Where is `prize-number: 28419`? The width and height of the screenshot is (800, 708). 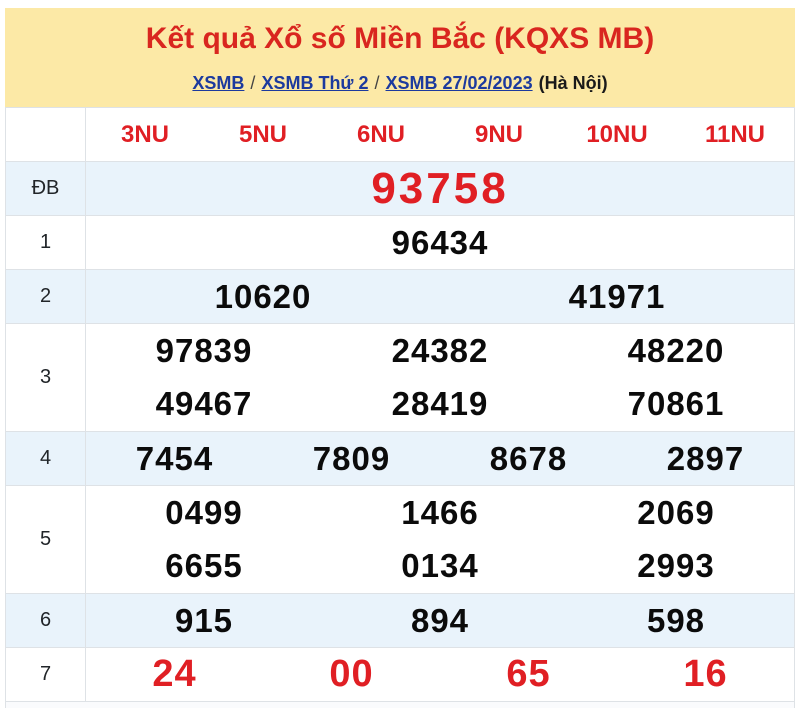
prize-number: 28419 is located at coordinates (440, 404).